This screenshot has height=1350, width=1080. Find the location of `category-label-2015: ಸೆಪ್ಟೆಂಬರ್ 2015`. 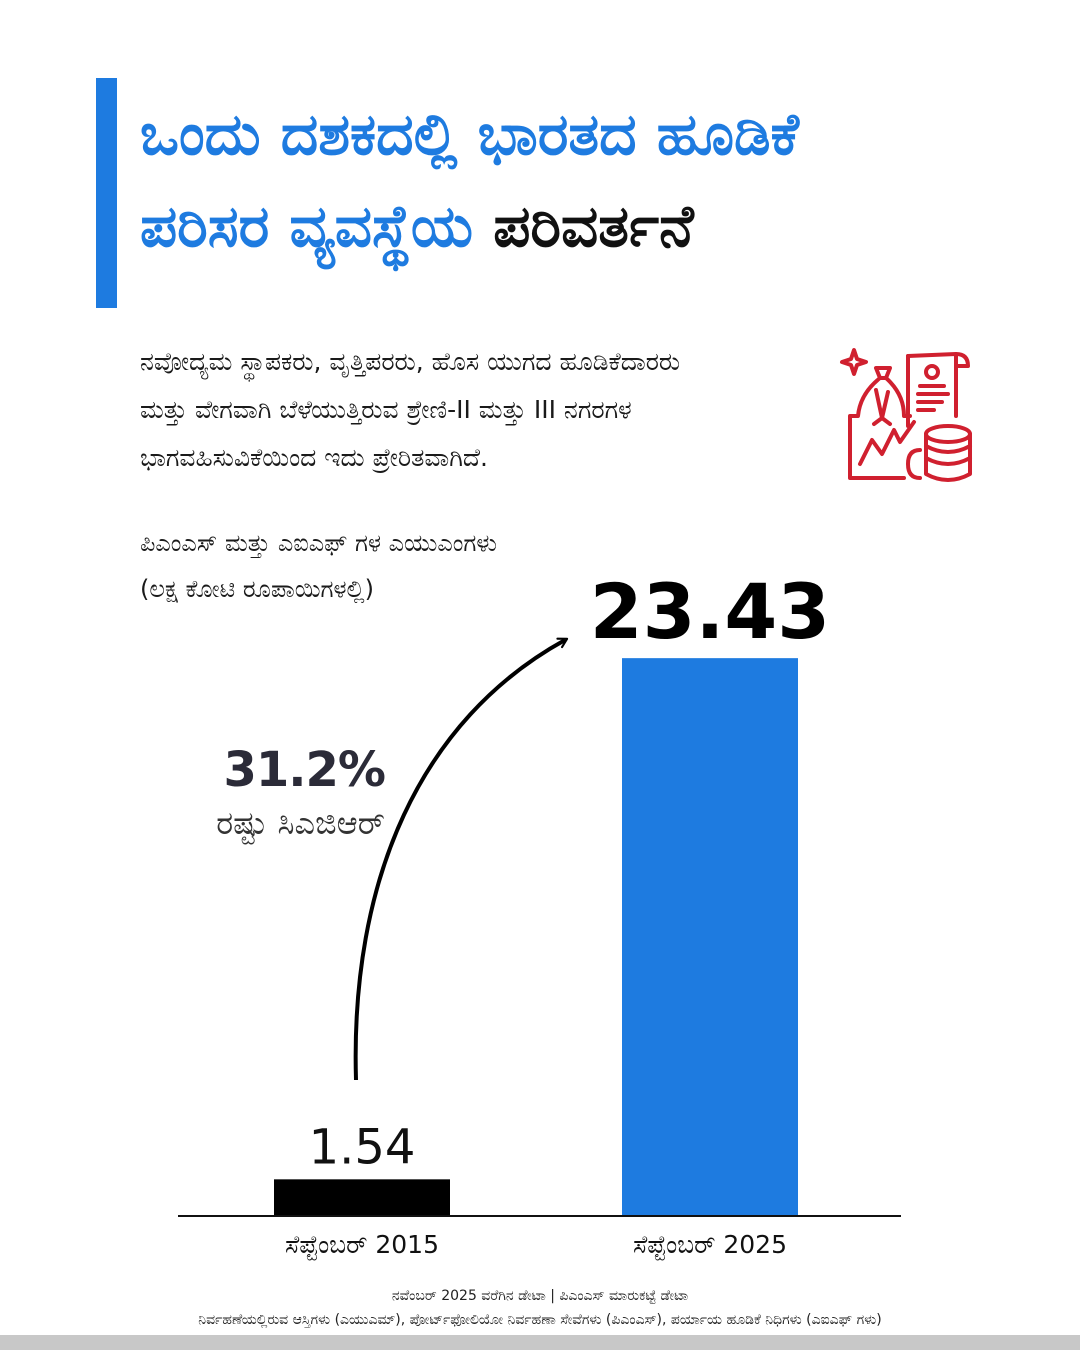

category-label-2015: ಸೆಪ್ಟೆಂಬರ್ 2015 is located at coordinates (362, 1245).